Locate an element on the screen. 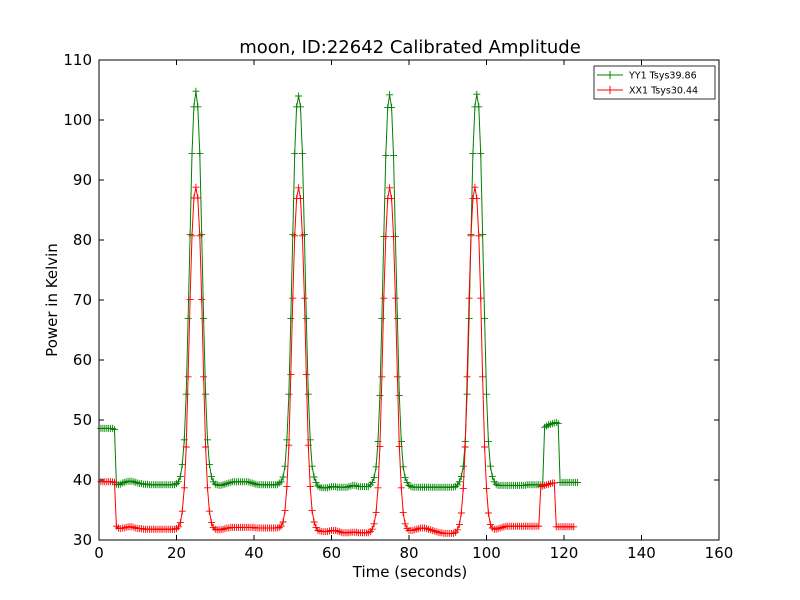 This screenshot has width=800, height=600. y-tick-label: 50 is located at coordinates (82, 420).